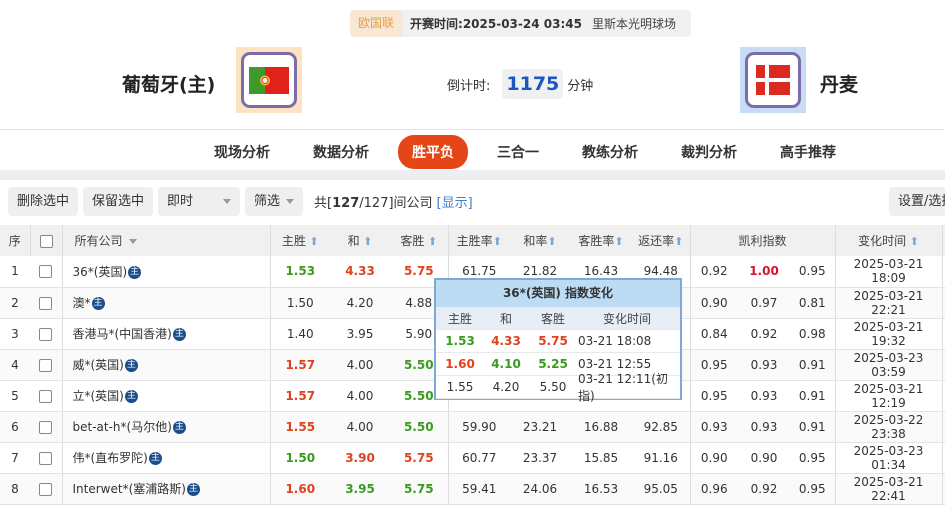 The height and width of the screenshot is (506, 945). I want to click on company-name: 立*(英国), so click(98, 396).